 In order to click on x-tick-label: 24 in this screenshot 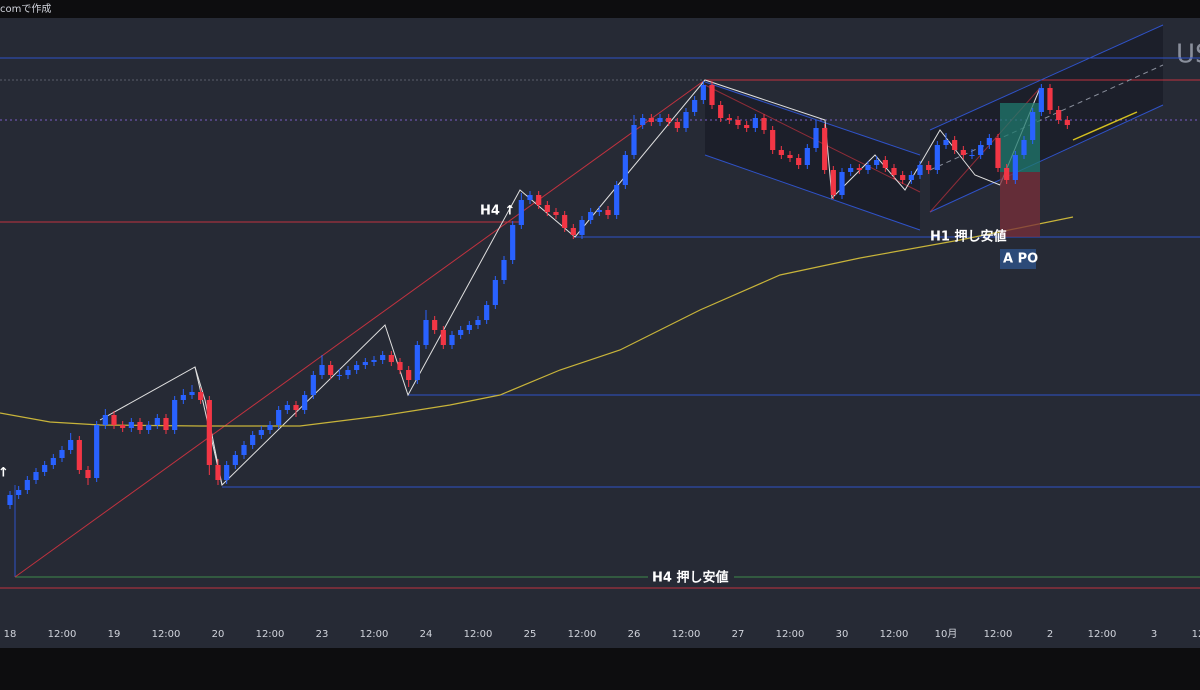, I will do `click(426, 634)`.